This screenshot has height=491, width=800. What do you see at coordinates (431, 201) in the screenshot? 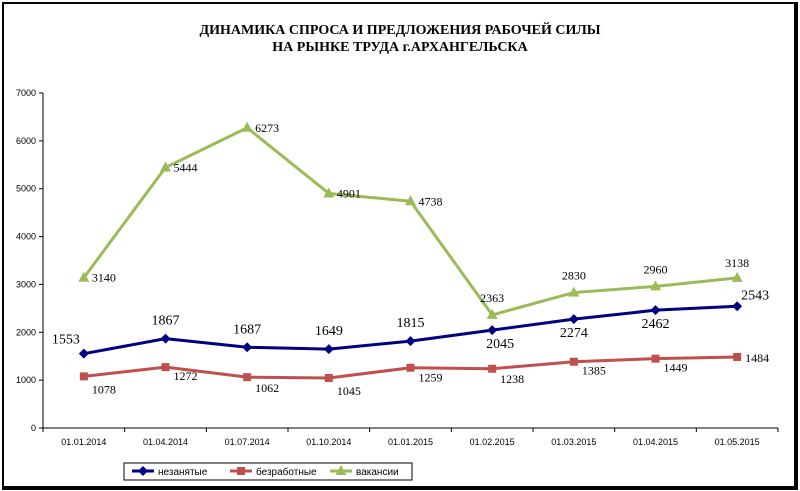
I see `data-label: 4738` at bounding box center [431, 201].